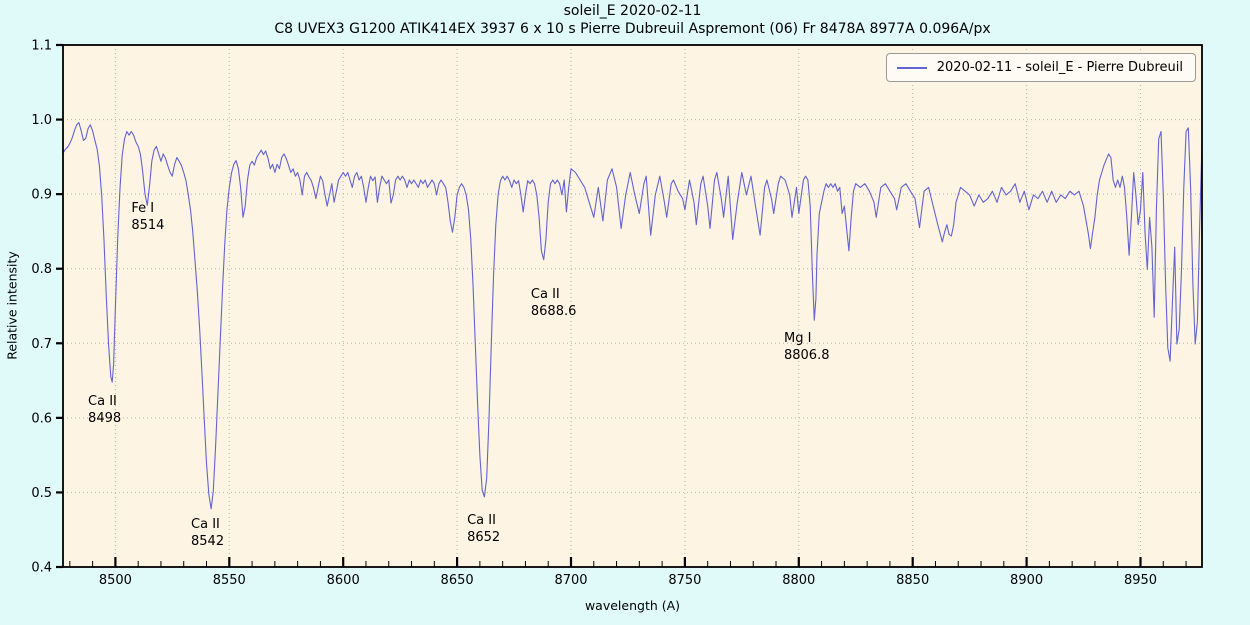  Describe the element at coordinates (632, 11) in the screenshot. I see `chart-title: soleil_E 2020-02-11` at that location.